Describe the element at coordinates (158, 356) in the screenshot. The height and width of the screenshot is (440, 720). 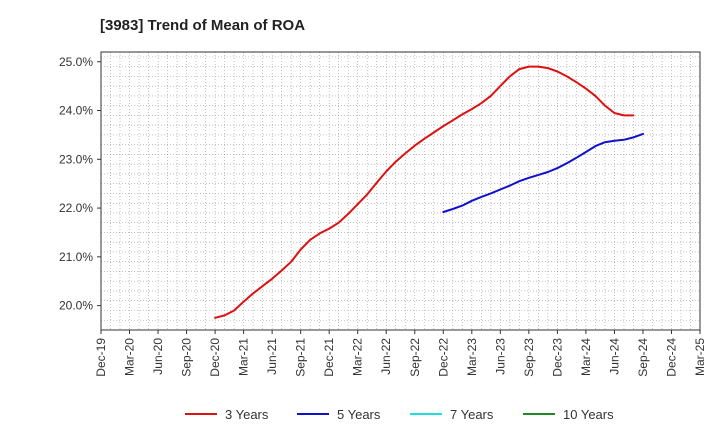
I see `x-tick-label: Jun-20` at that location.